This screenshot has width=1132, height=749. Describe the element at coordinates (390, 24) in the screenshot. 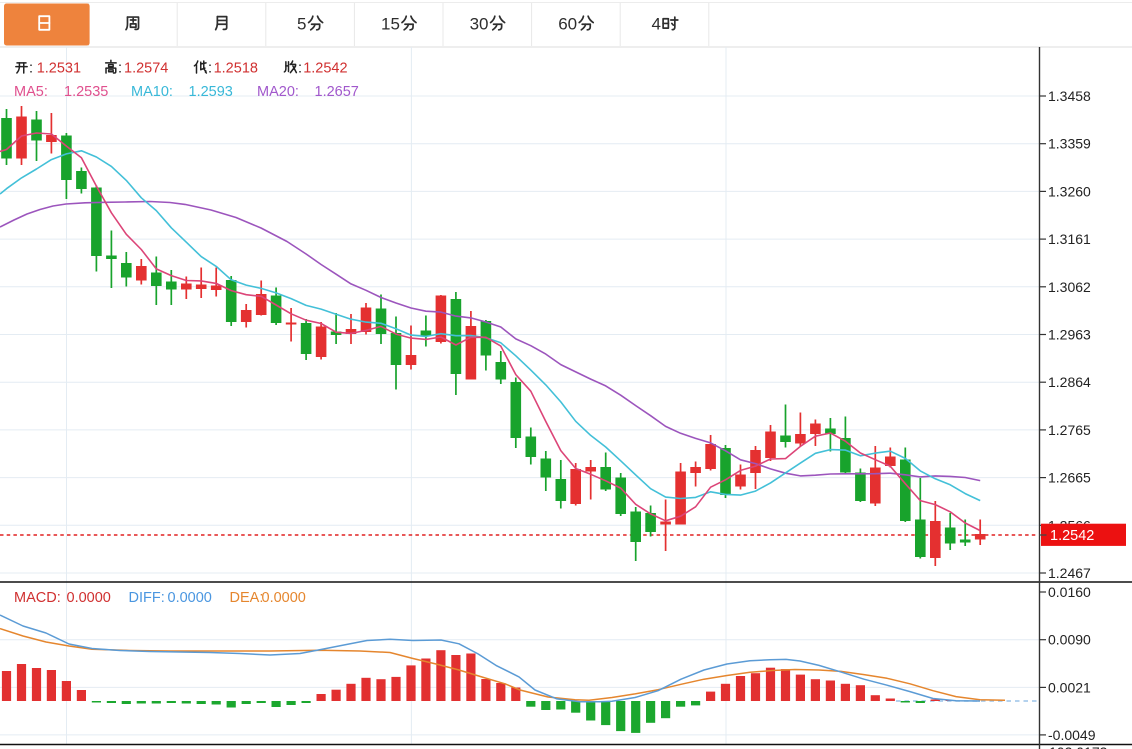

I see `svg-text: 15` at that location.